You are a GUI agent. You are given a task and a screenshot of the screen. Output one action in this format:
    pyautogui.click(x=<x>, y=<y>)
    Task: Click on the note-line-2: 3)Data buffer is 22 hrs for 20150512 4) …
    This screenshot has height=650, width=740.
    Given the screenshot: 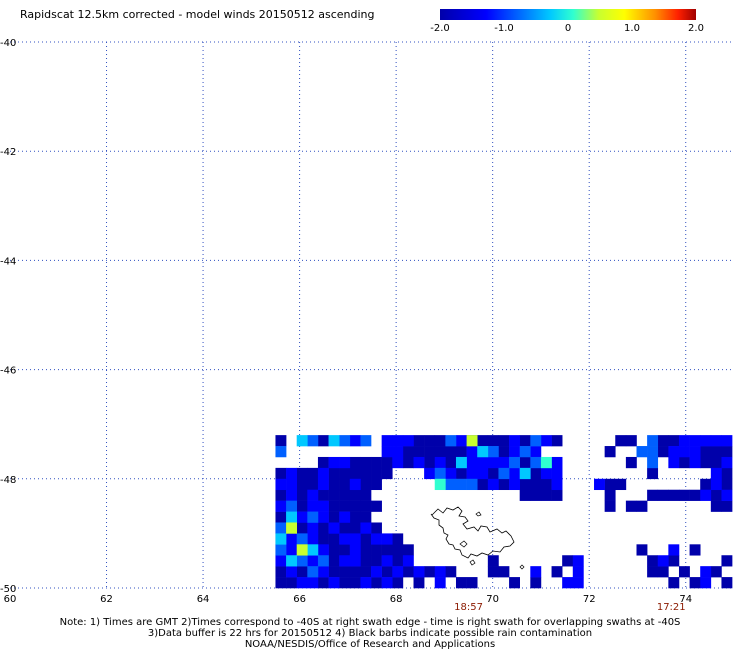 What is the action you would take?
    pyautogui.click(x=370, y=633)
    